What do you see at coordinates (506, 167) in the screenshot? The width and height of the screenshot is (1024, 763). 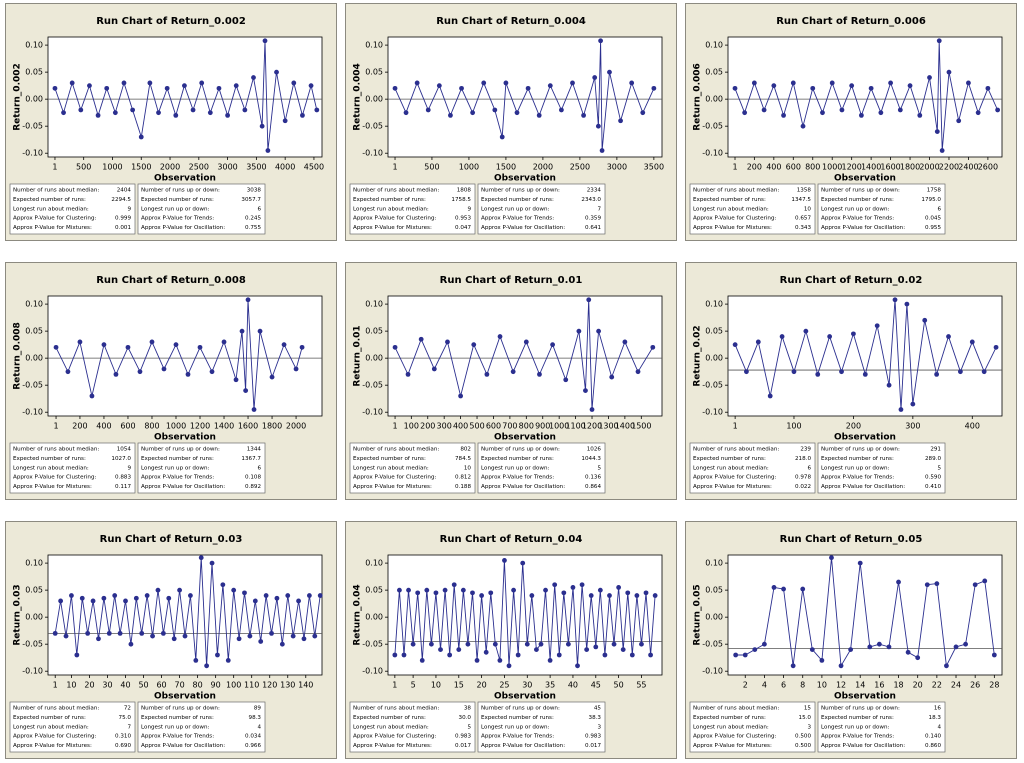 I see `x-tick-label: 1500` at bounding box center [506, 167].